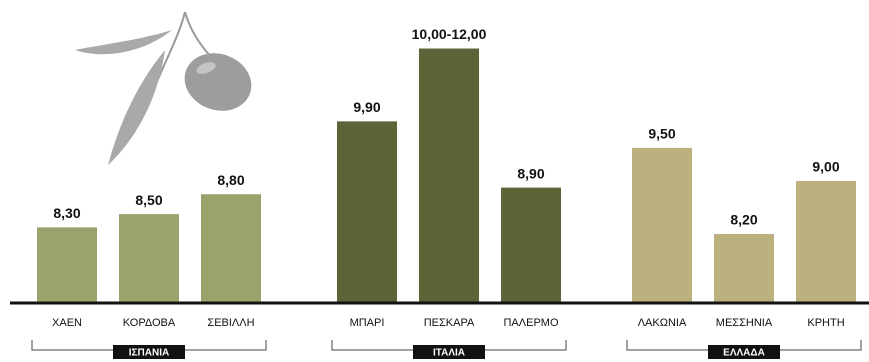 The image size is (869, 362). Describe the element at coordinates (662, 323) in the screenshot. I see `category-label: ΛΑΚΩΝΙΑ` at that location.